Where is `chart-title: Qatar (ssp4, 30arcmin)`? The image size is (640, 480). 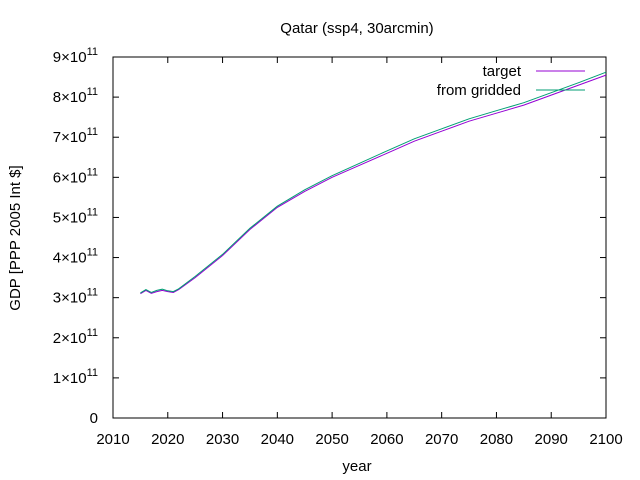
chart-title: Qatar (ssp4, 30arcmin) is located at coordinates (356, 28).